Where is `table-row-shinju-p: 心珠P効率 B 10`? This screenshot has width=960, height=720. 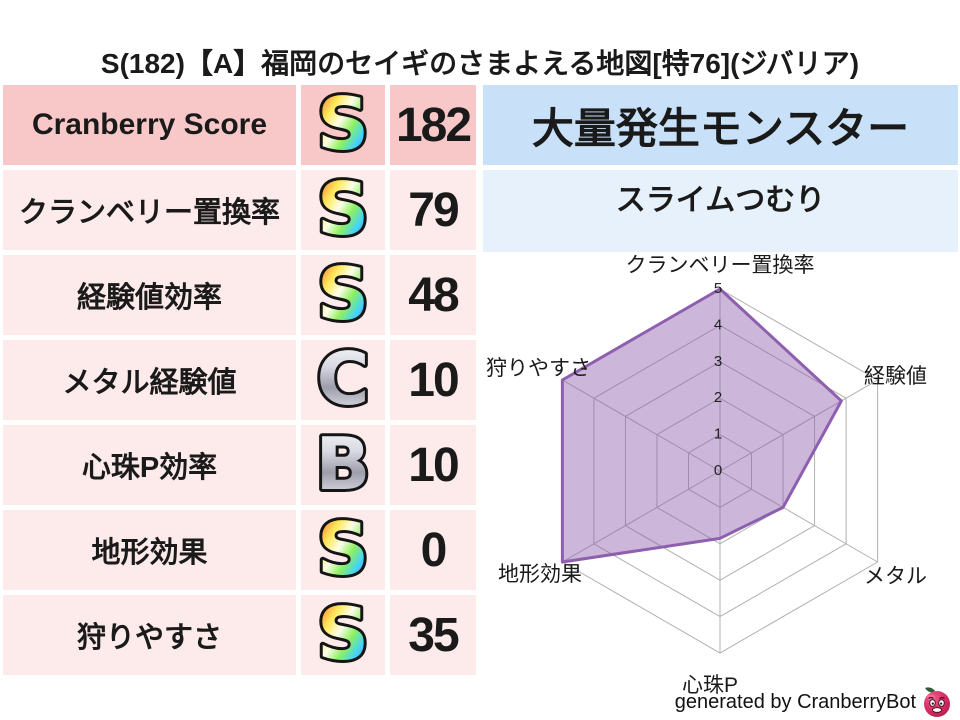
table-row-shinju-p: 心珠P効率 B 10 is located at coordinates (239, 464).